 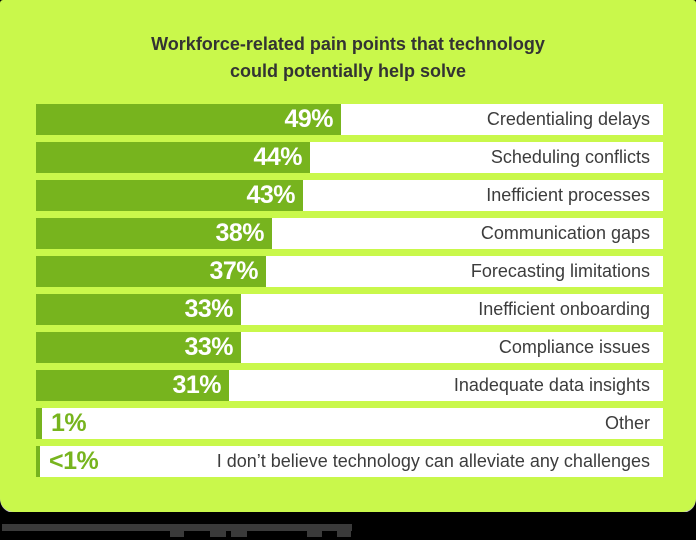 I want to click on bar-row: 49% Credentialing delays, so click(x=349, y=119).